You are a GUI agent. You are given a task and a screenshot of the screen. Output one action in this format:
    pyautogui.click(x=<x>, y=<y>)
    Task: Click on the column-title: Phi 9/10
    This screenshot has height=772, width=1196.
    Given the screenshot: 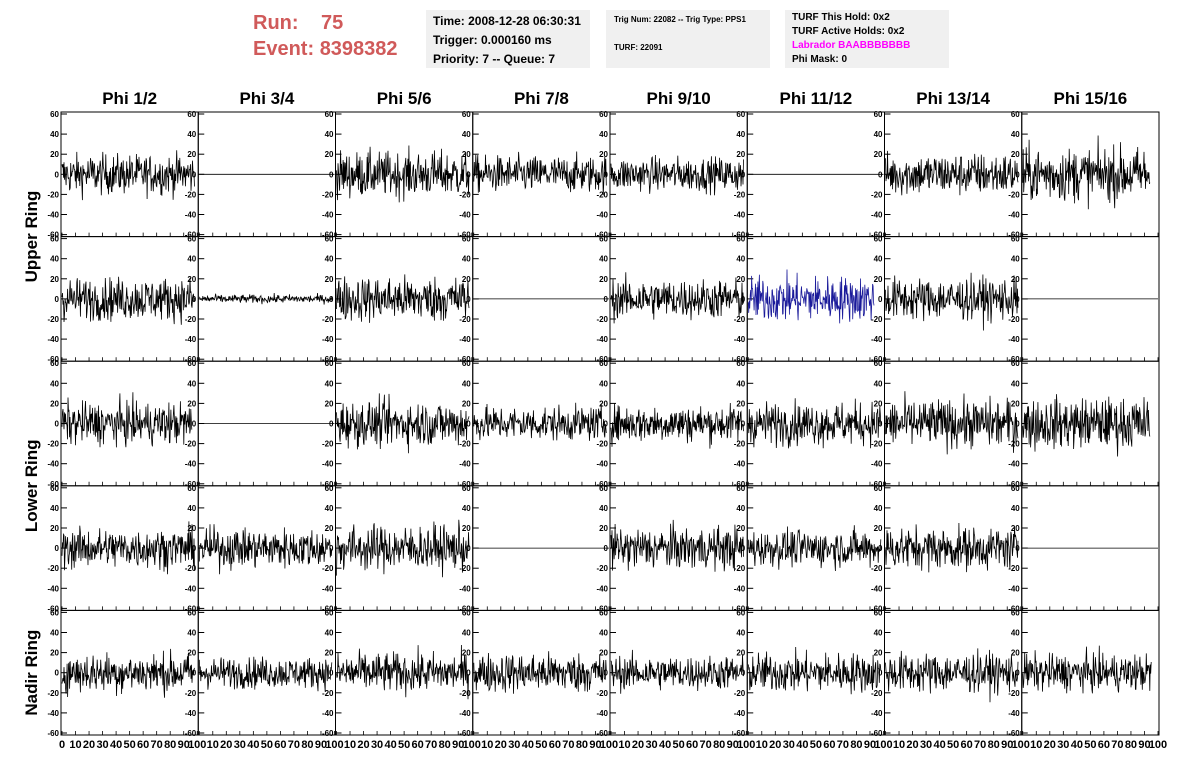 What is the action you would take?
    pyautogui.click(x=678, y=98)
    